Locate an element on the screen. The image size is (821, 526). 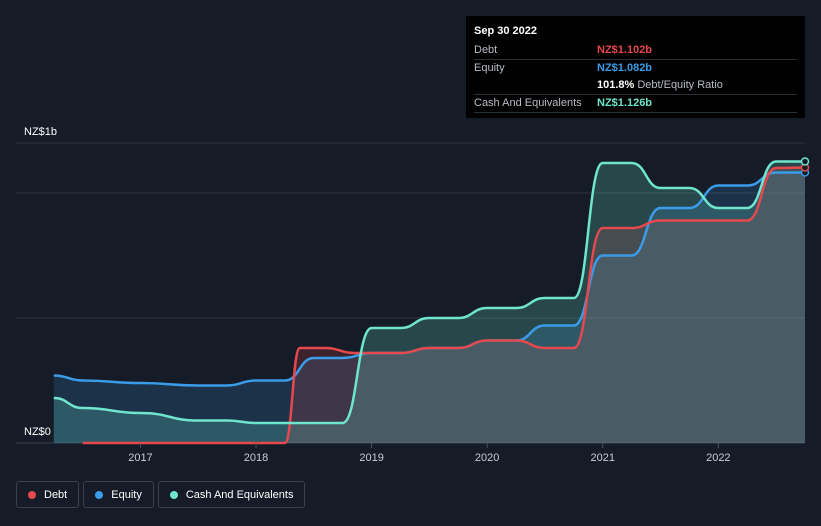
legend-item-equity: Equity is located at coordinates (118, 494).